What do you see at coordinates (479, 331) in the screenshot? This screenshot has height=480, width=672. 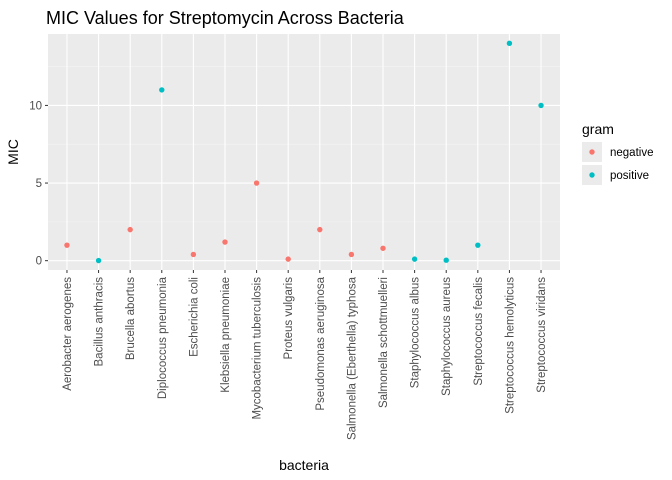 I see `x-tick-label: Streptococcus fecalis` at bounding box center [479, 331].